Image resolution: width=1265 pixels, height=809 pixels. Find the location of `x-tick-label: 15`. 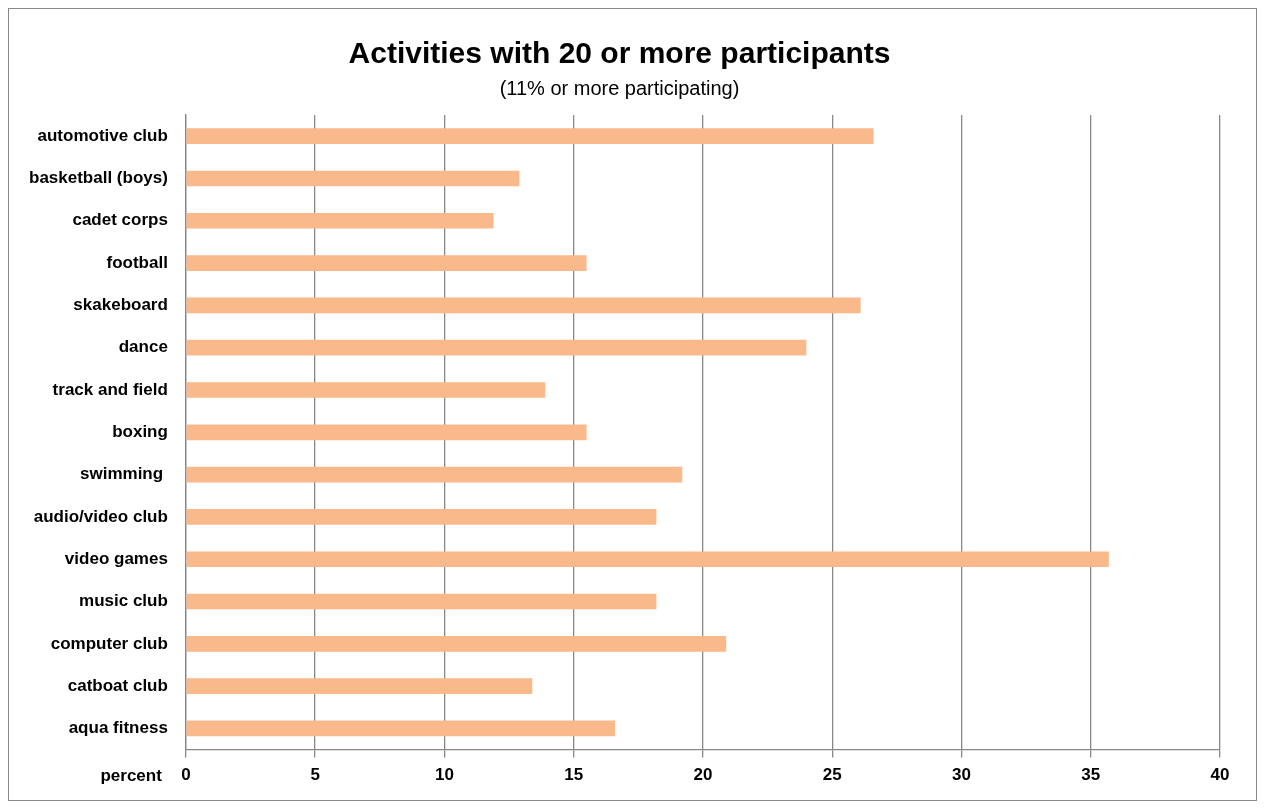

x-tick-label: 15 is located at coordinates (574, 775).